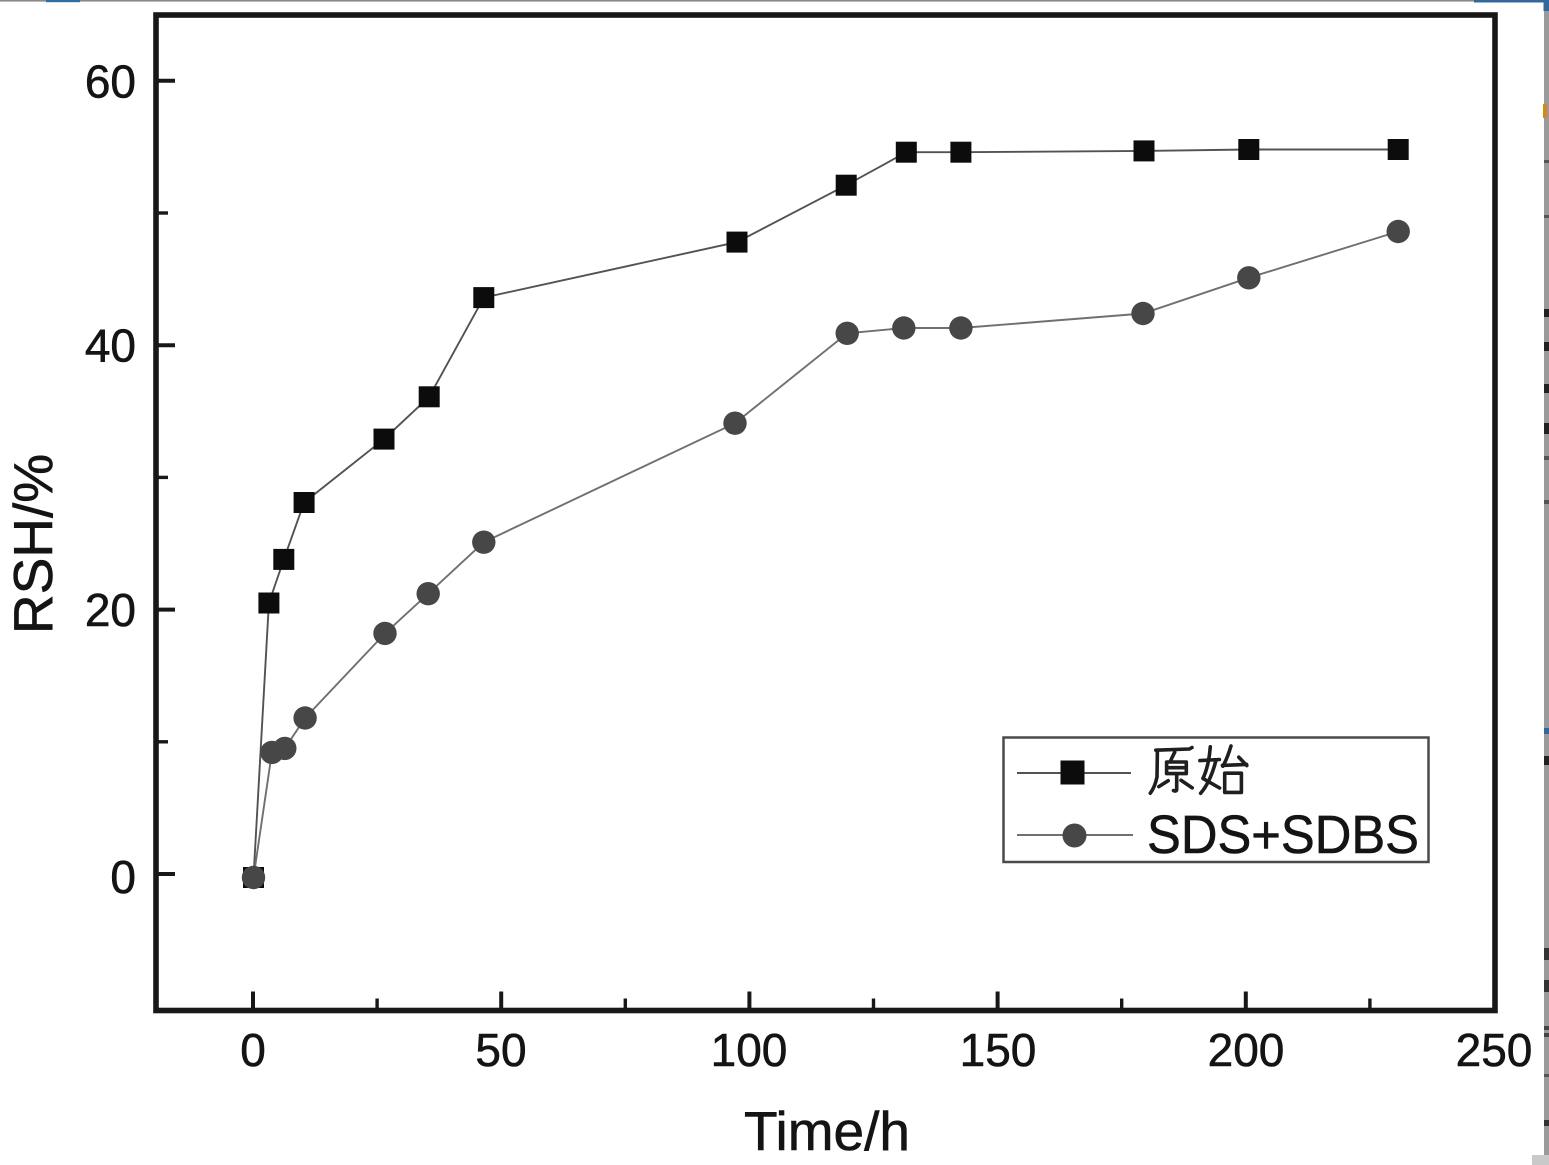 The image size is (1549, 1165). I want to click on svg-text: 150, so click(998, 1050).